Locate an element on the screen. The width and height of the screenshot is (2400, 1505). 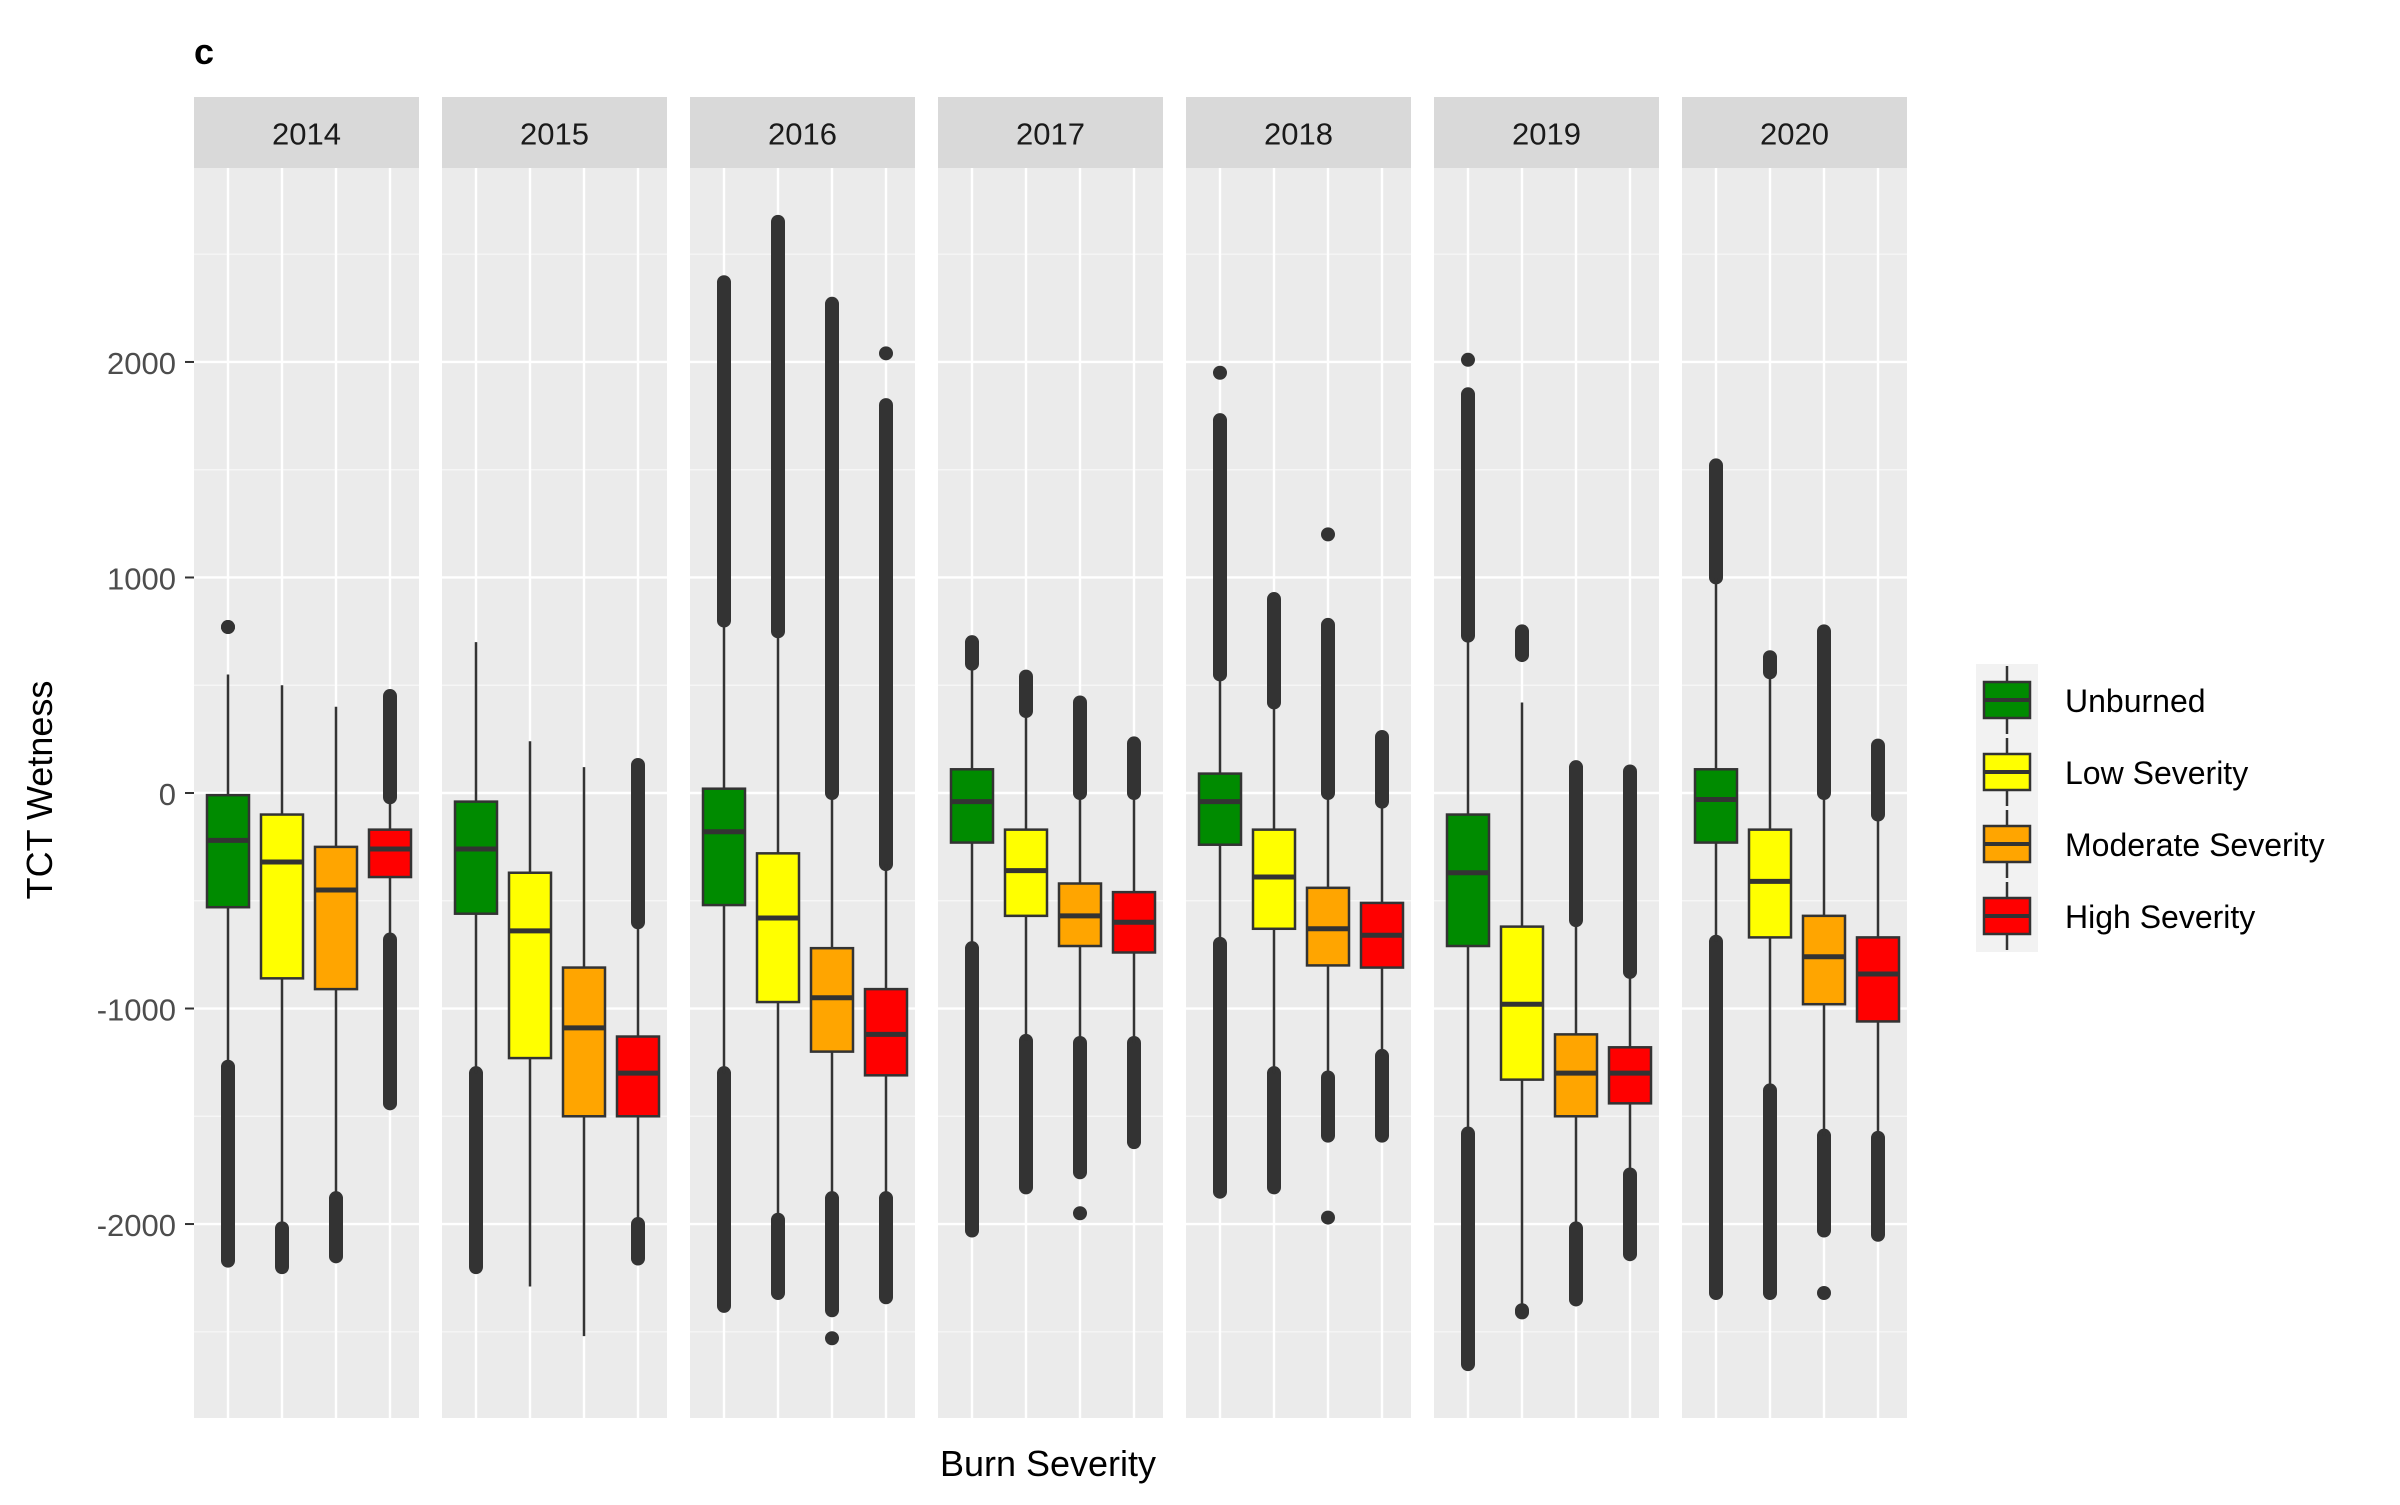
facet-panel-2020: 2020 is located at coordinates (1794, 757).